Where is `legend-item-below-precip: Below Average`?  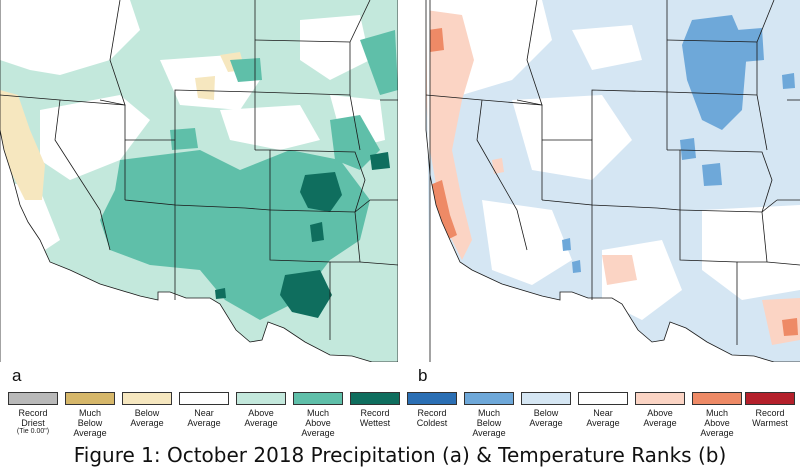 legend-item-below-precip: Below Average is located at coordinates (147, 410).